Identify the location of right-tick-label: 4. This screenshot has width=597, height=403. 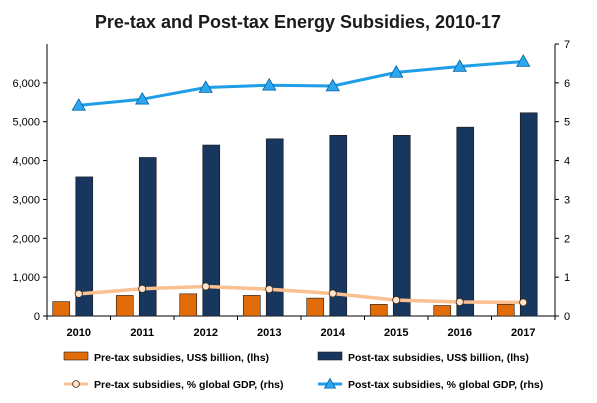
(567, 162).